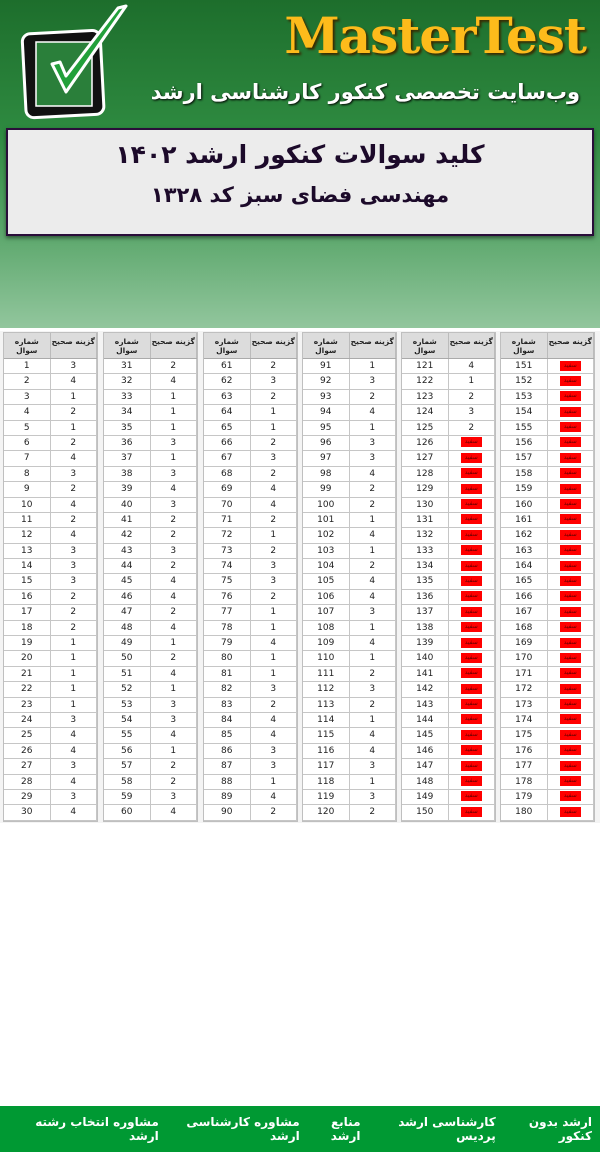 The width and height of the screenshot is (600, 1152). Describe the element at coordinates (326, 397) in the screenshot. I see `question-number: 93` at that location.